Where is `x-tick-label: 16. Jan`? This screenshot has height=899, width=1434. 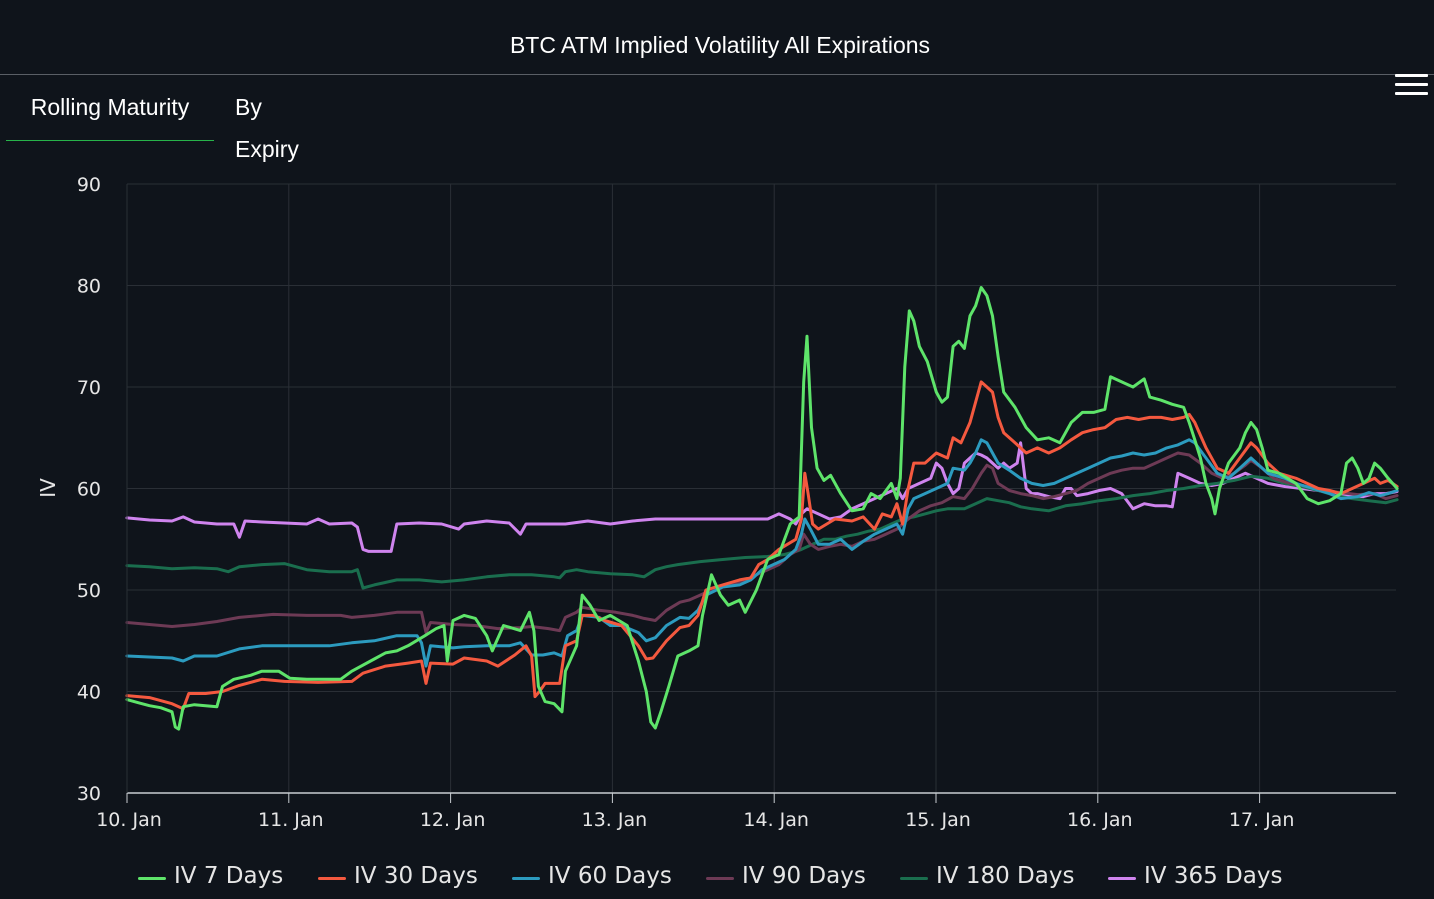
x-tick-label: 16. Jan is located at coordinates (1100, 820).